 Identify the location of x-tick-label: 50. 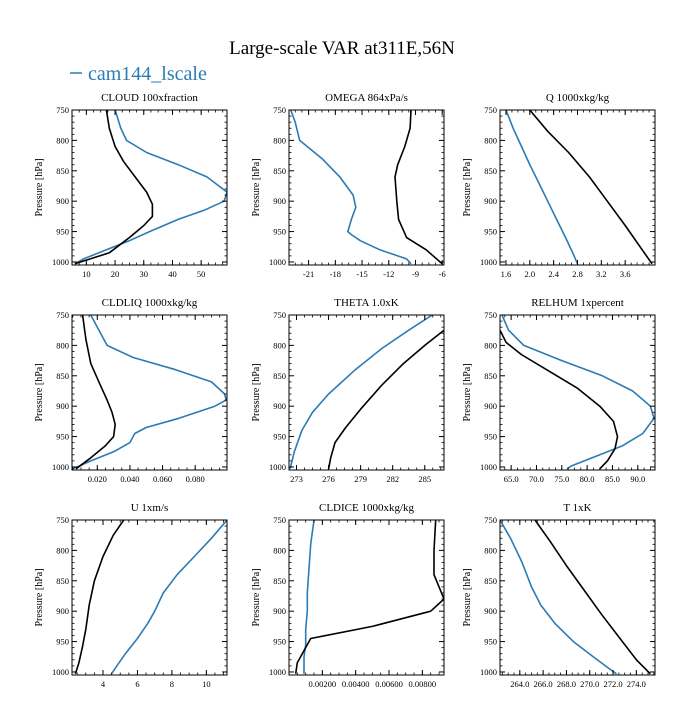
(201, 274).